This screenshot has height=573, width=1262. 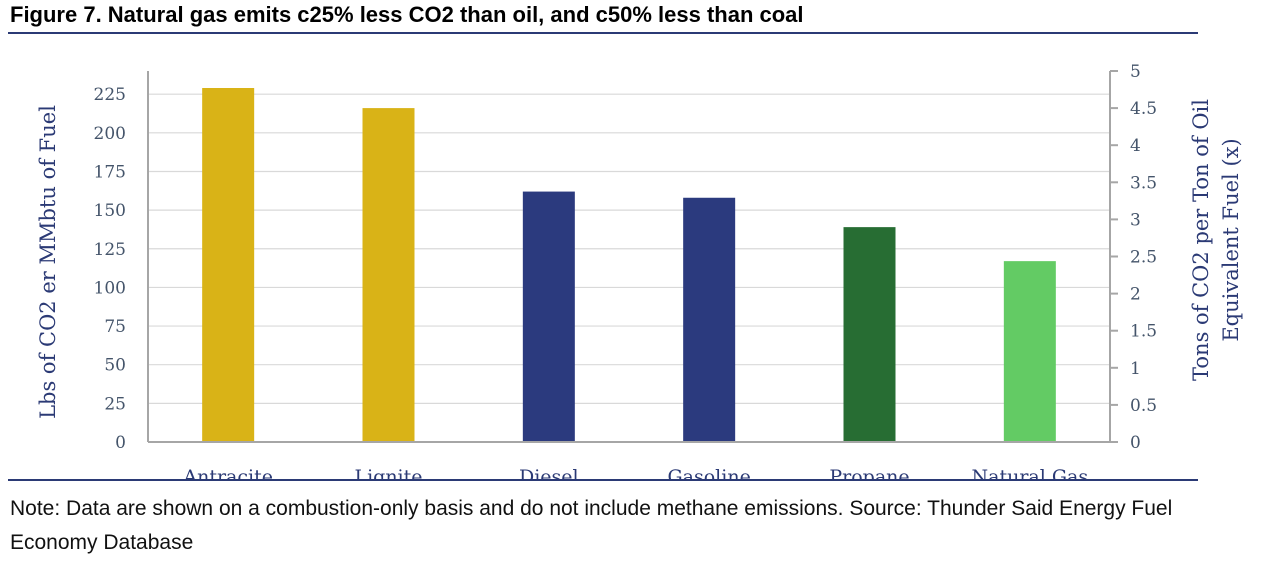 What do you see at coordinates (549, 473) in the screenshot?
I see `category-label: Diesel` at bounding box center [549, 473].